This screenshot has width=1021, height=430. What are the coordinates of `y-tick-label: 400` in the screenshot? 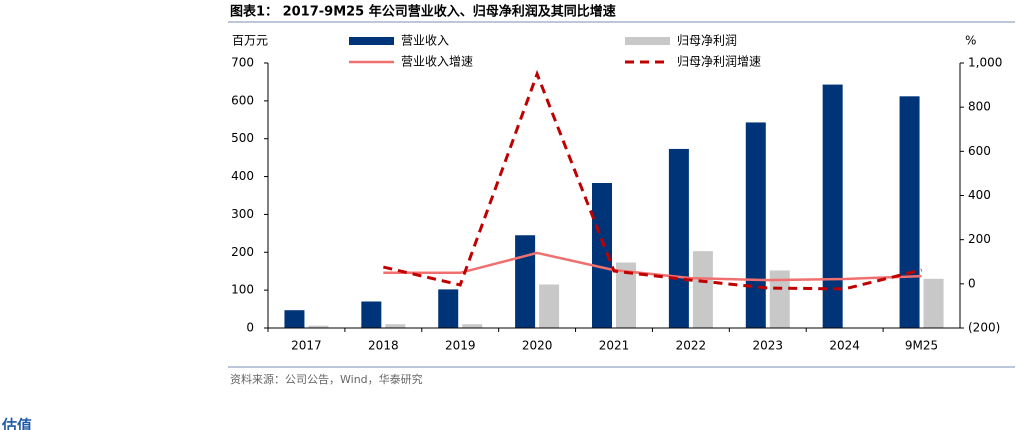 It's located at (242, 176).